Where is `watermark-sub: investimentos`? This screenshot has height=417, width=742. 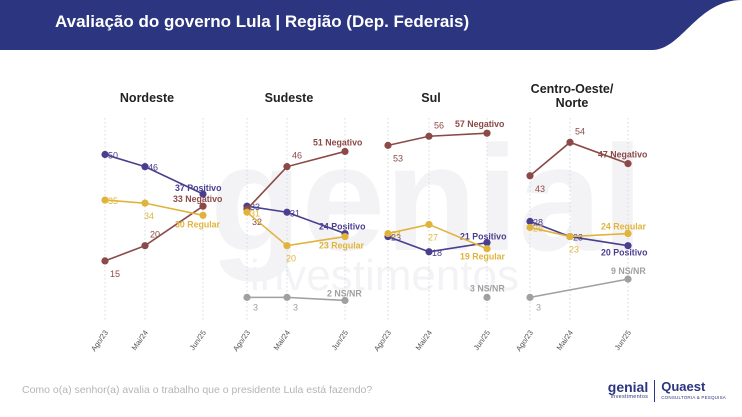
watermark-sub: investimentos is located at coordinates (384, 275).